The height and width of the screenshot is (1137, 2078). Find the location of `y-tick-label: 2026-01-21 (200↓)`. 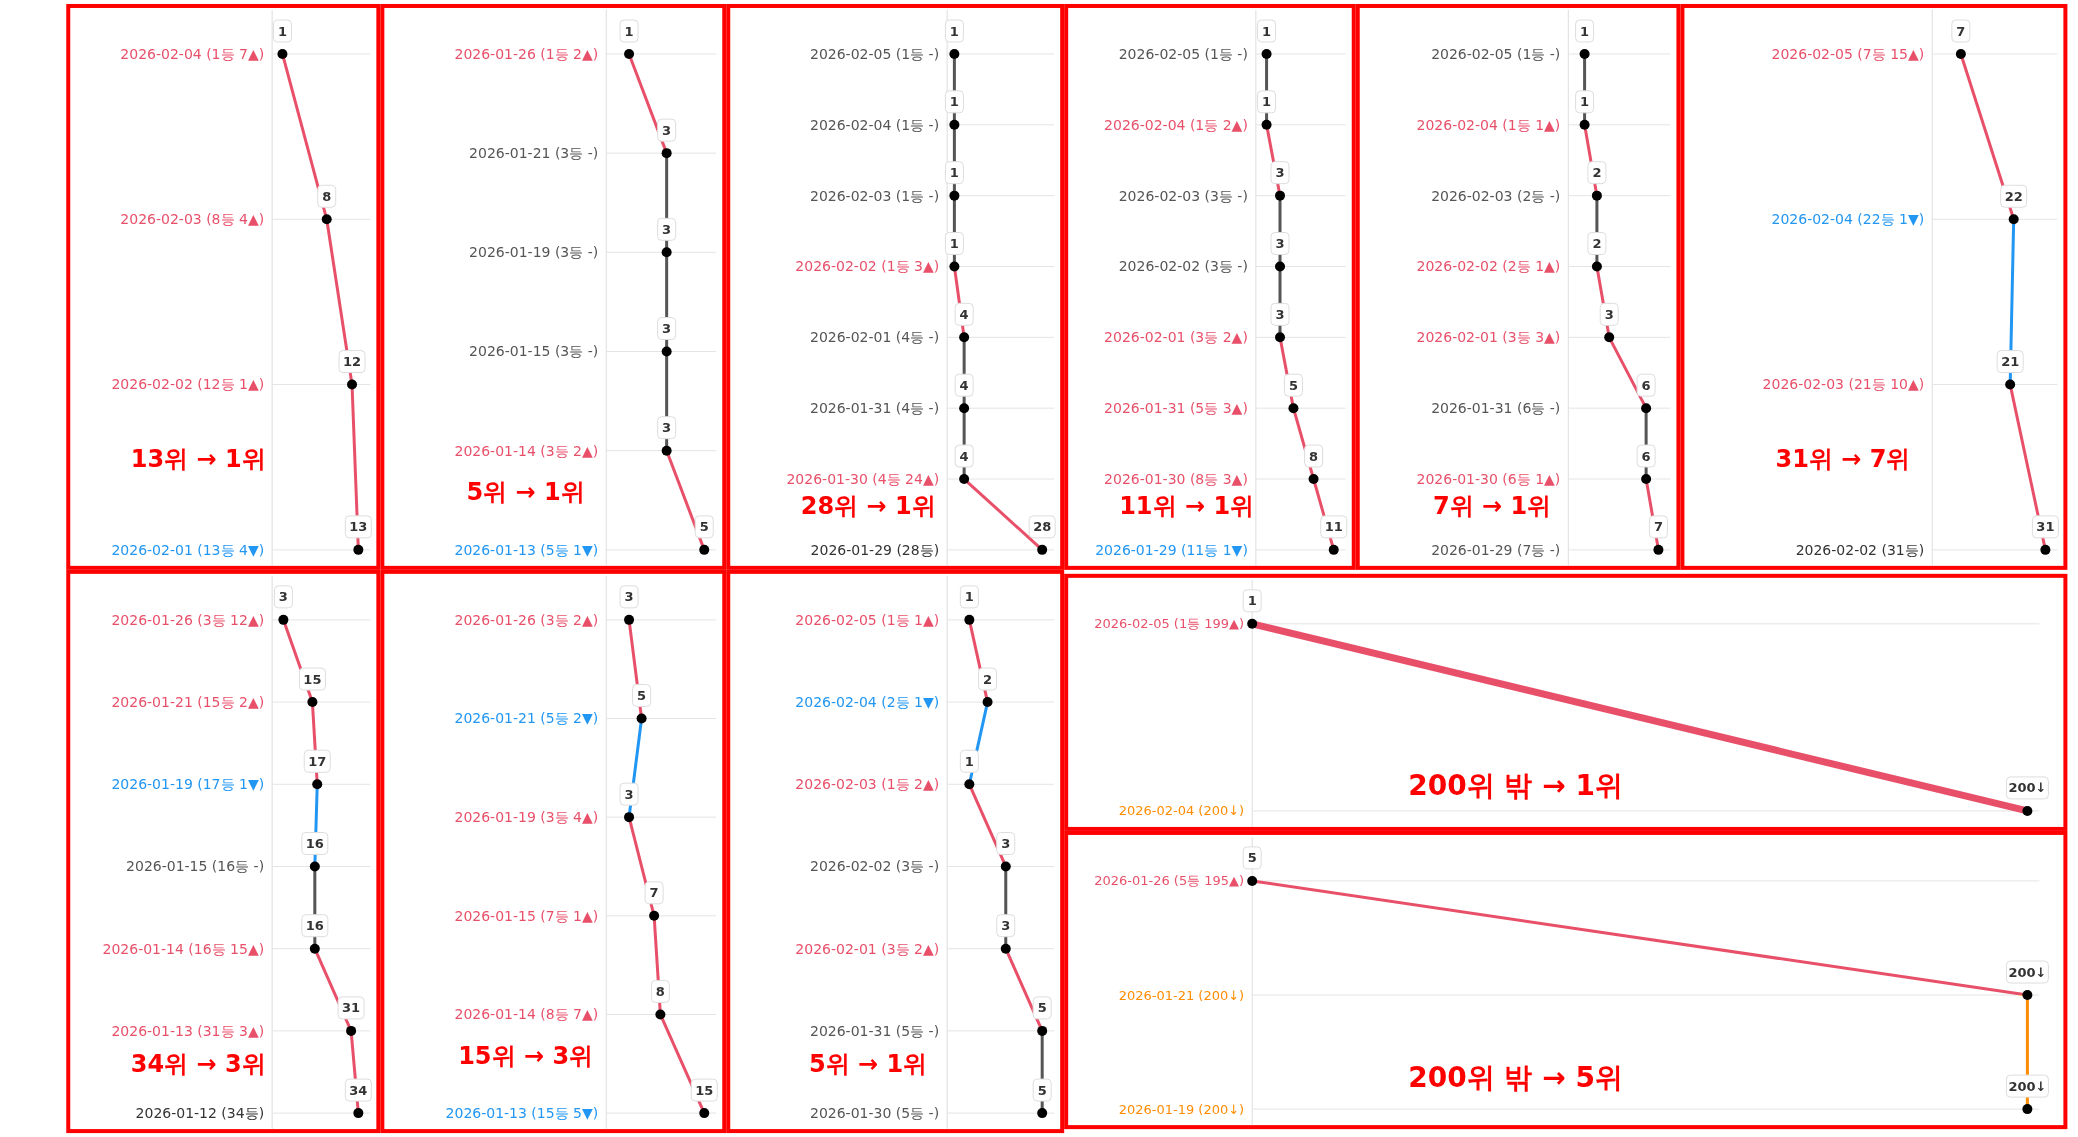

y-tick-label: 2026-01-21 (200↓) is located at coordinates (1181, 995).